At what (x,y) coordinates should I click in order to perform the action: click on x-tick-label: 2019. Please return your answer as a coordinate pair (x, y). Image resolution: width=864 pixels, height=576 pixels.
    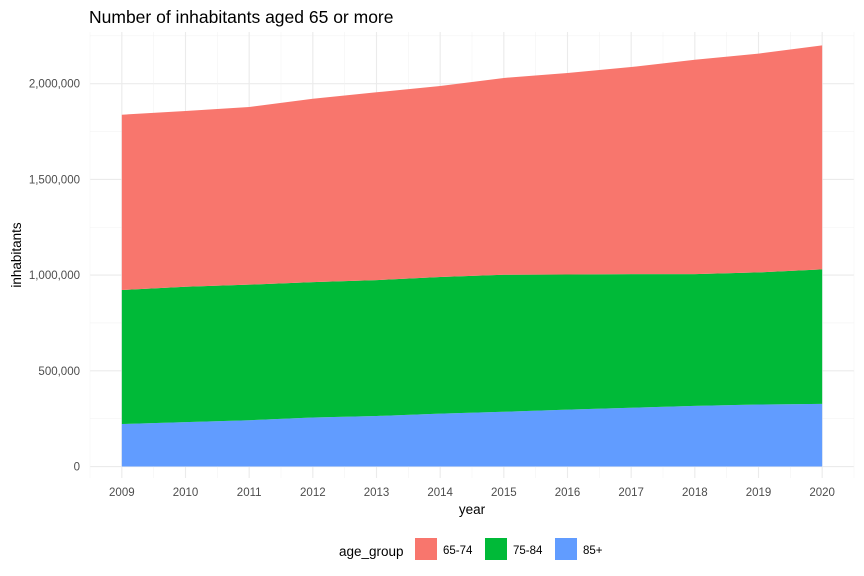
    Looking at the image, I should click on (759, 493).